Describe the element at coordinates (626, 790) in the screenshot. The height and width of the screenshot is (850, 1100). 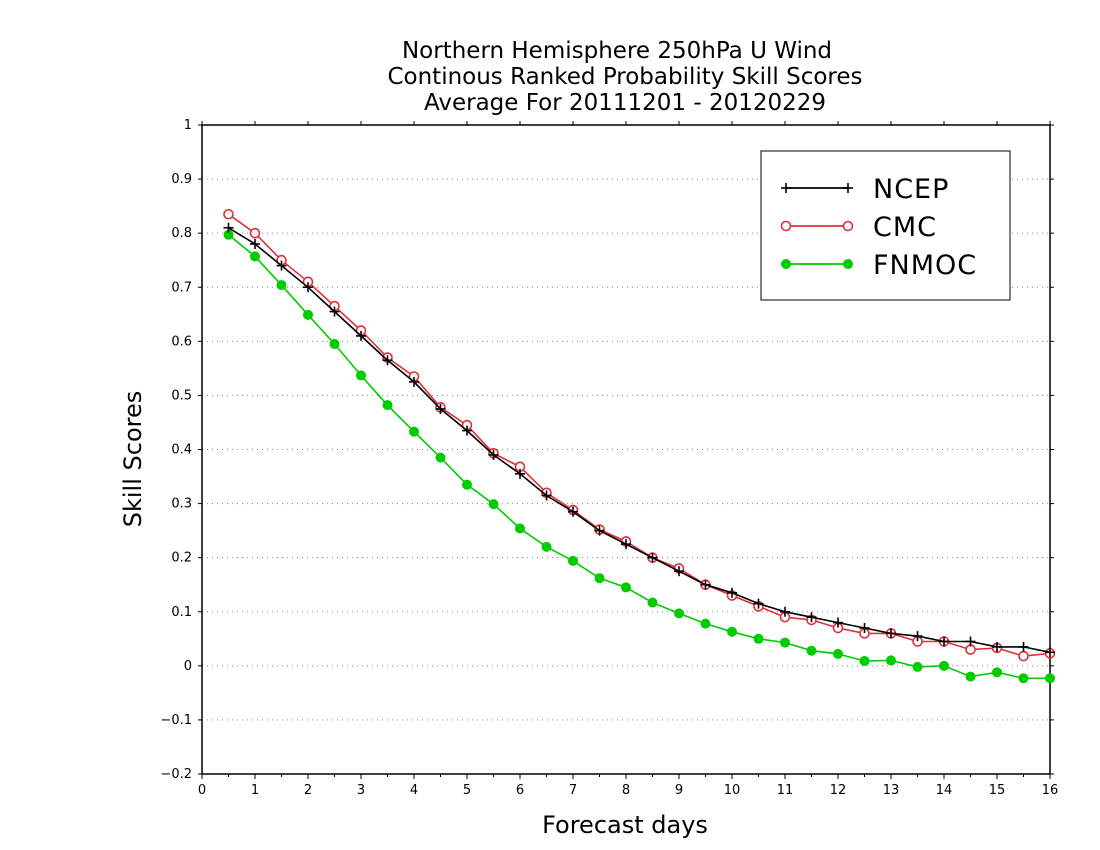
I see `x-tick-label: 8` at that location.